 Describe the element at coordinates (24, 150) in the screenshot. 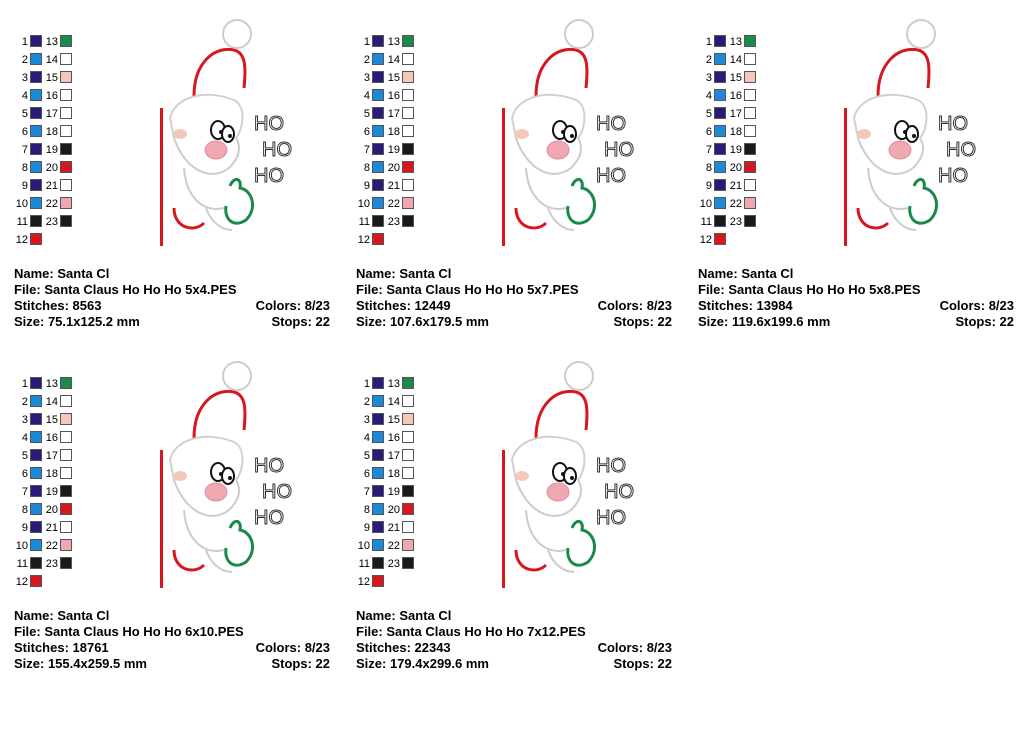

I see `palette-index: 7` at that location.